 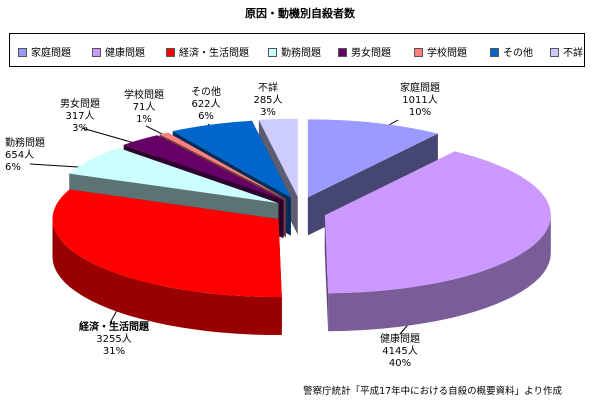 I want to click on data-label-name: その他, so click(x=206, y=92).